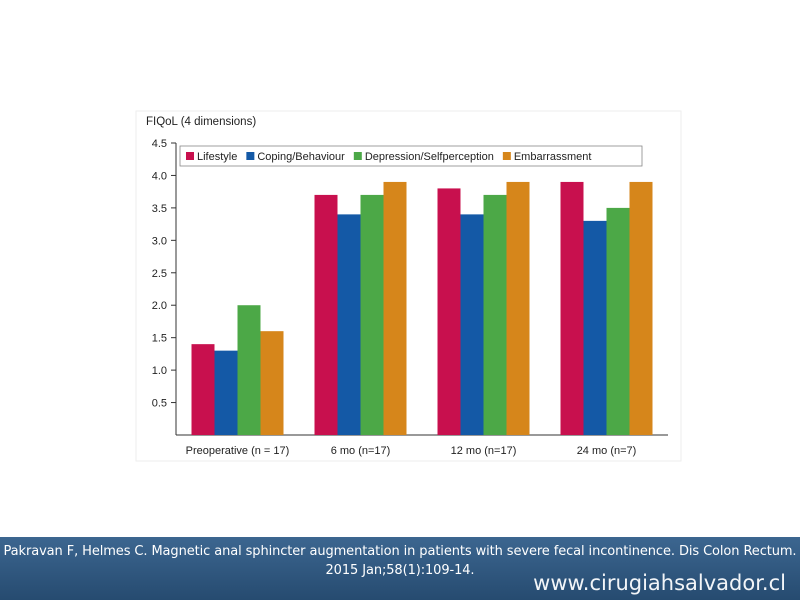 This screenshot has width=800, height=600. I want to click on legend-label: Coping/Behaviour, so click(301, 157).